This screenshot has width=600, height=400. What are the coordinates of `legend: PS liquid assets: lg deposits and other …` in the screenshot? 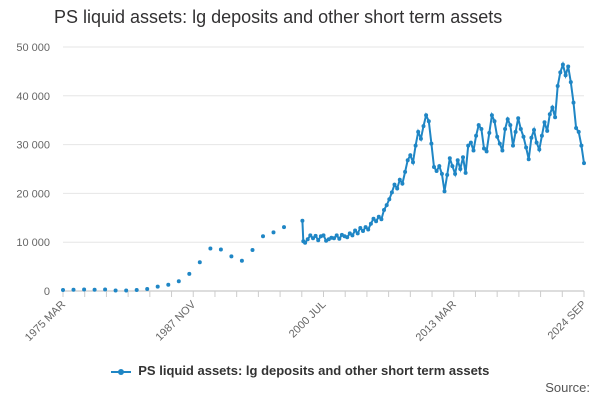 It's located at (300, 370).